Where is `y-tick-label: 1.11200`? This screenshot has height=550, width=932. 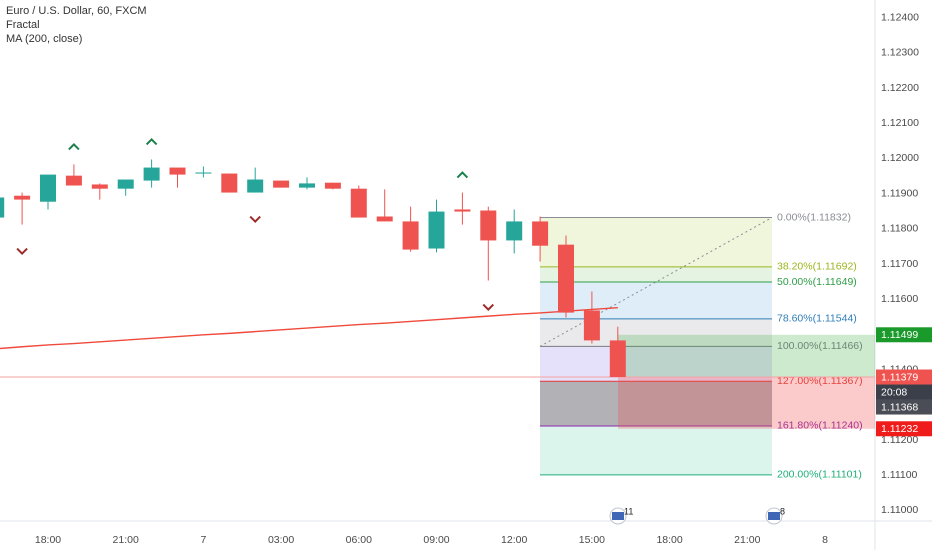
y-tick-label: 1.11200 is located at coordinates (899, 440).